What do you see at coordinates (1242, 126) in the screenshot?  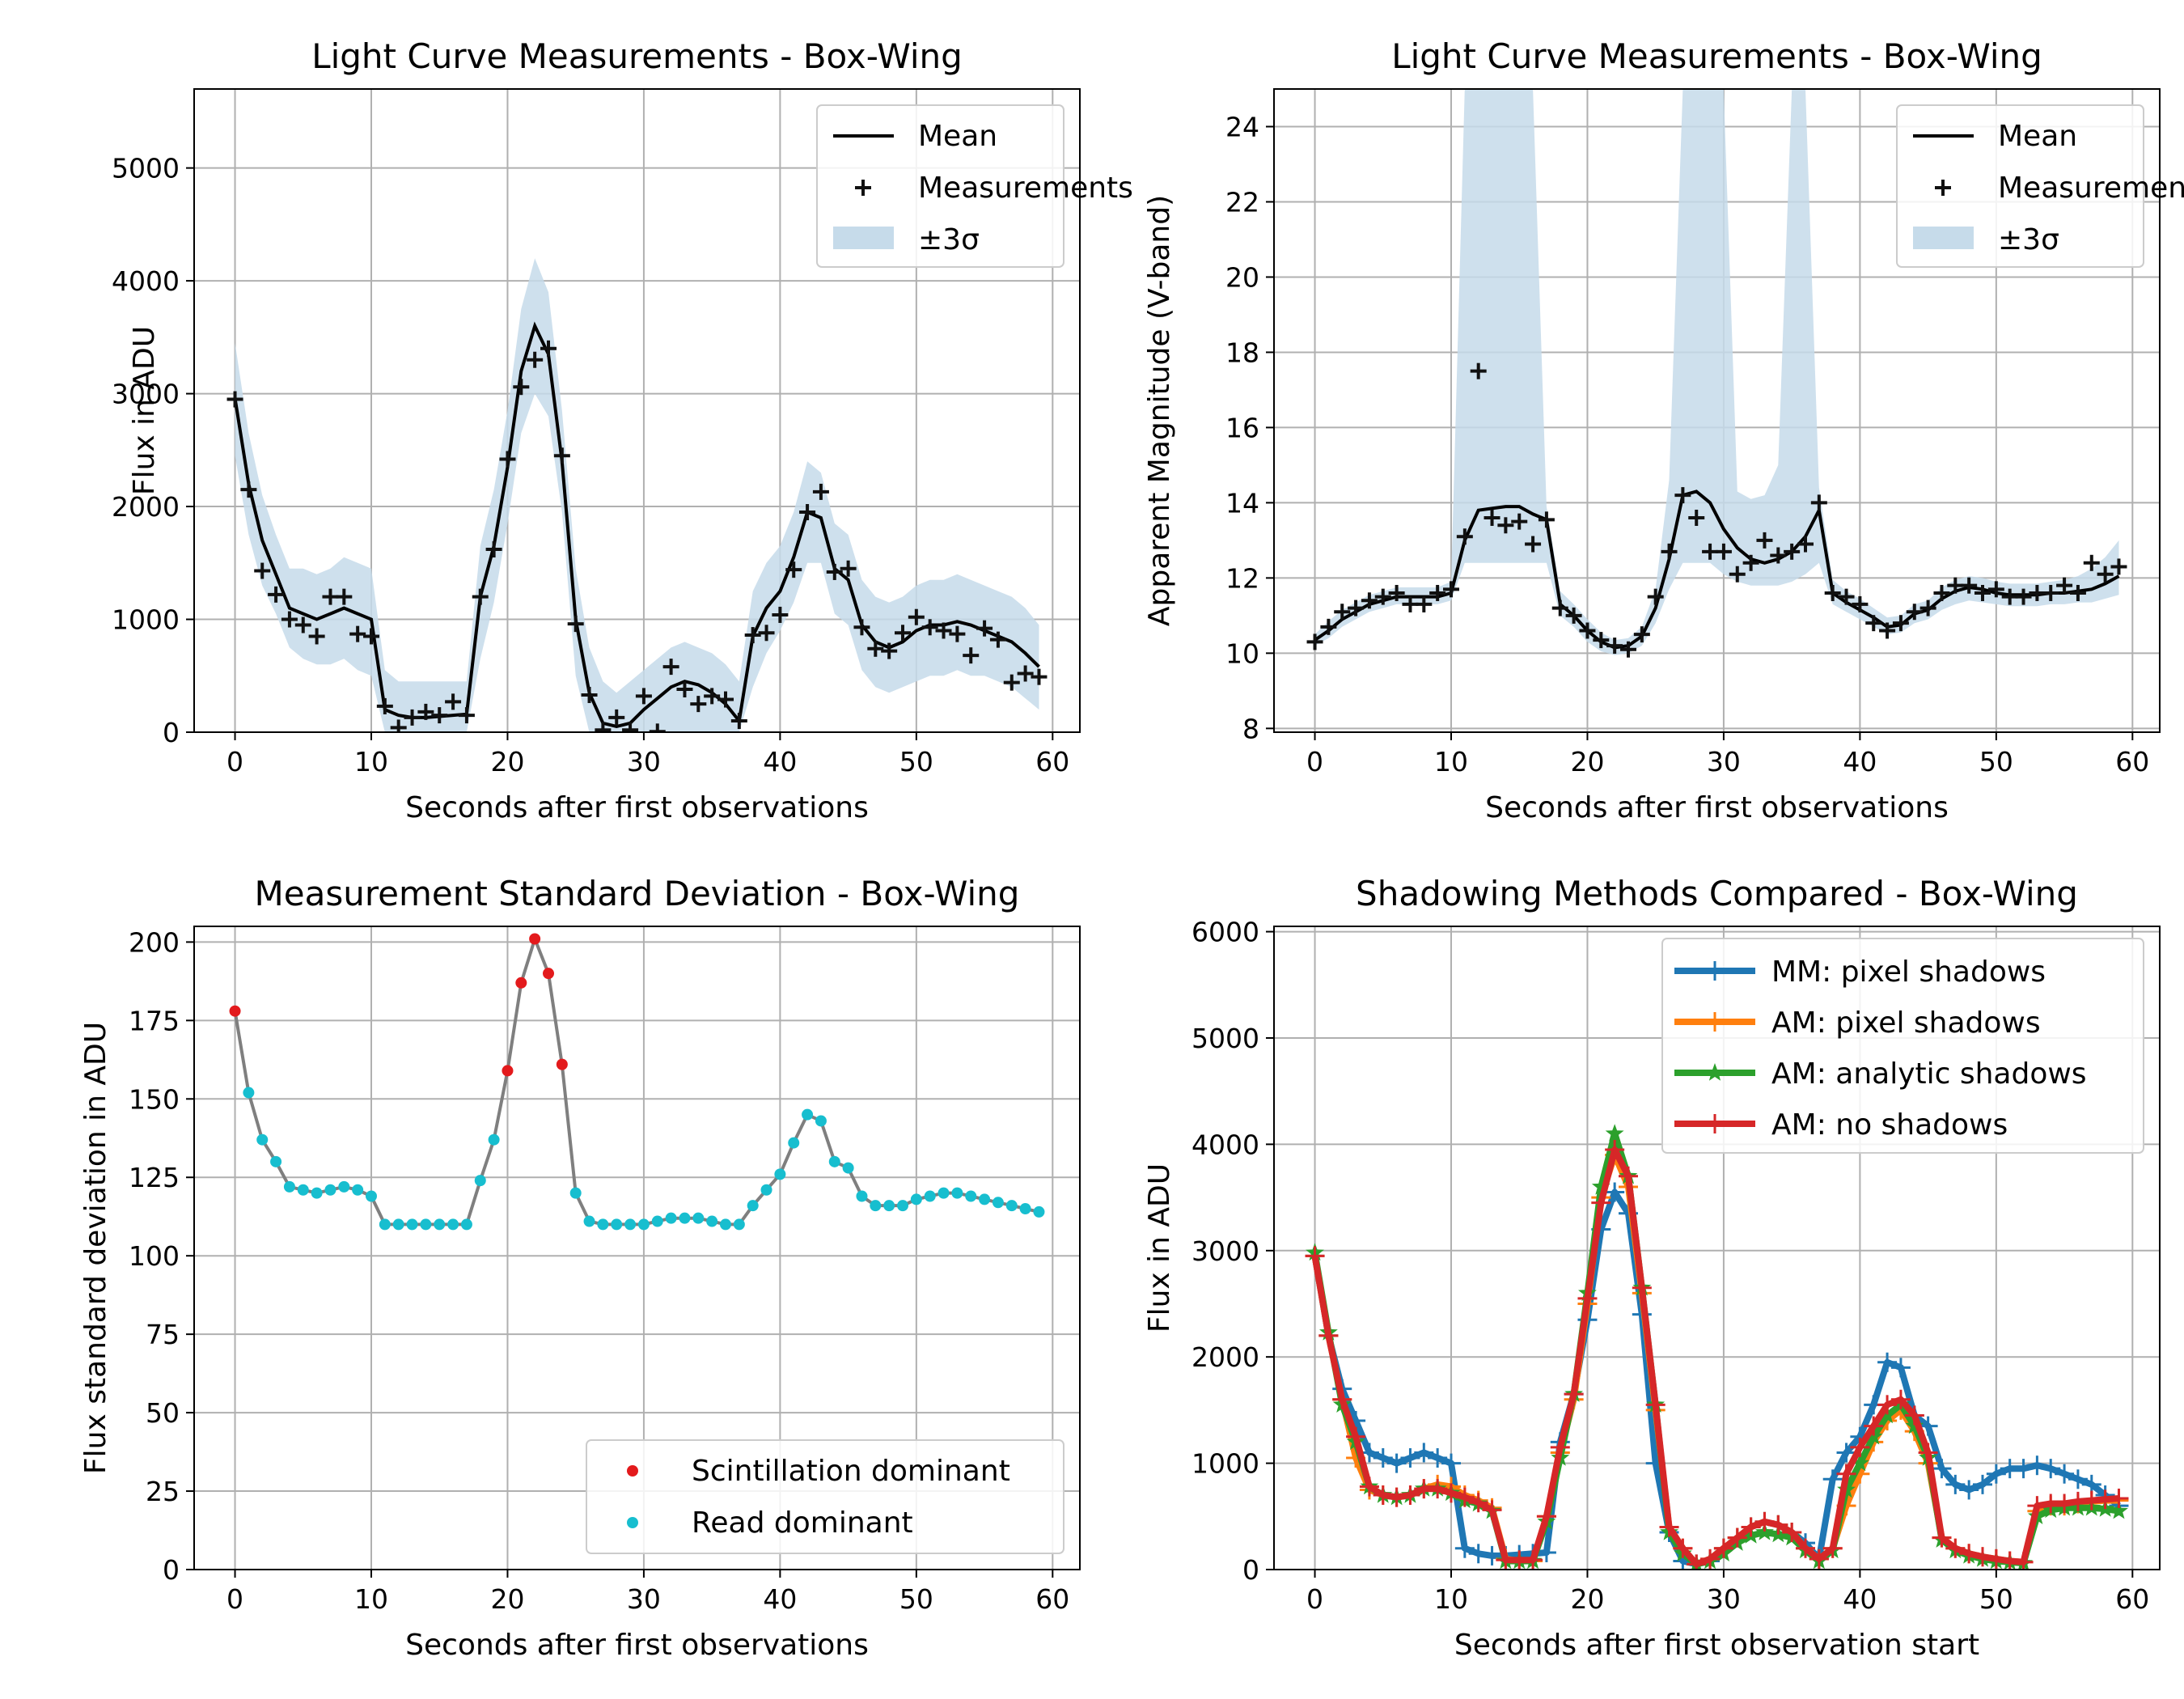 I see `y-tick-label: 24` at bounding box center [1242, 126].